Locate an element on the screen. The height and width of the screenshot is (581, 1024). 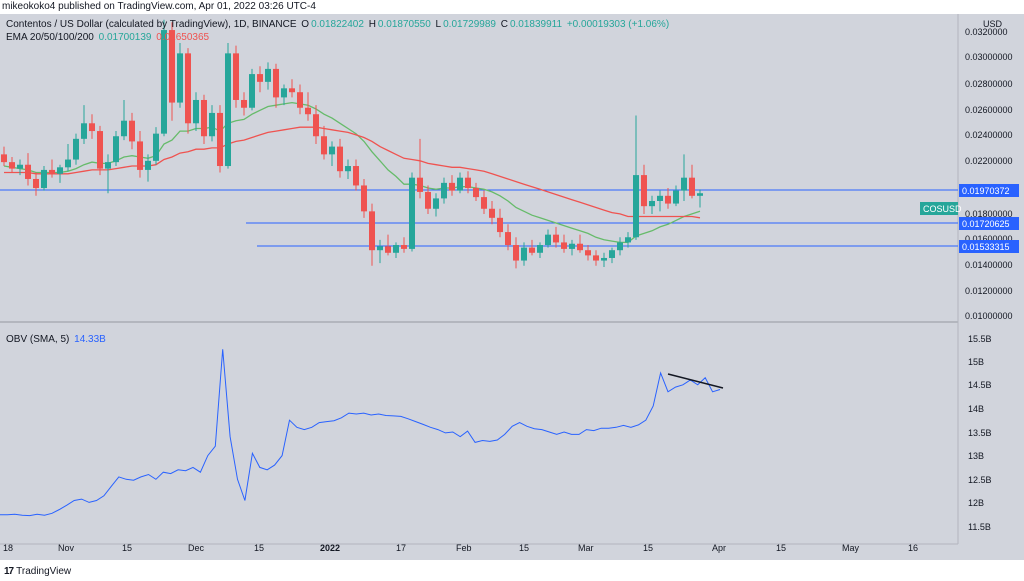
price-tick: 0.02400000 is located at coordinates (989, 135).